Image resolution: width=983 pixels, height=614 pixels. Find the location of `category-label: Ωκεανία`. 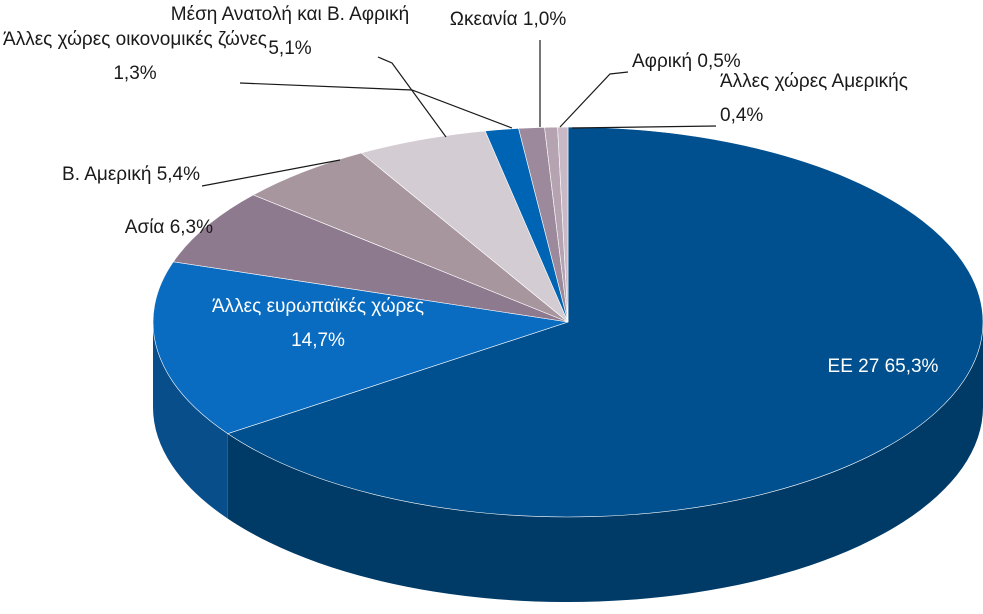

category-label: Ωκεανία is located at coordinates (484, 19).